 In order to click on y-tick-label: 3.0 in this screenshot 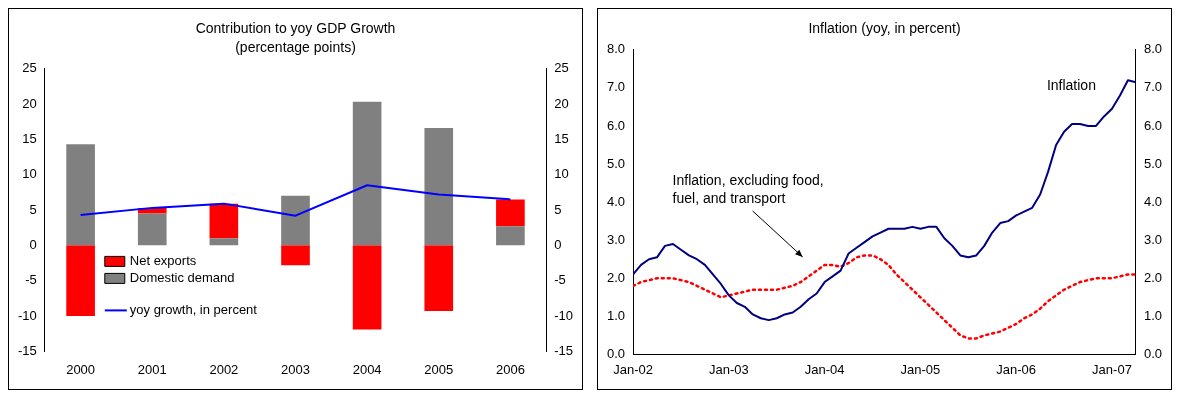, I will do `click(616, 239)`.